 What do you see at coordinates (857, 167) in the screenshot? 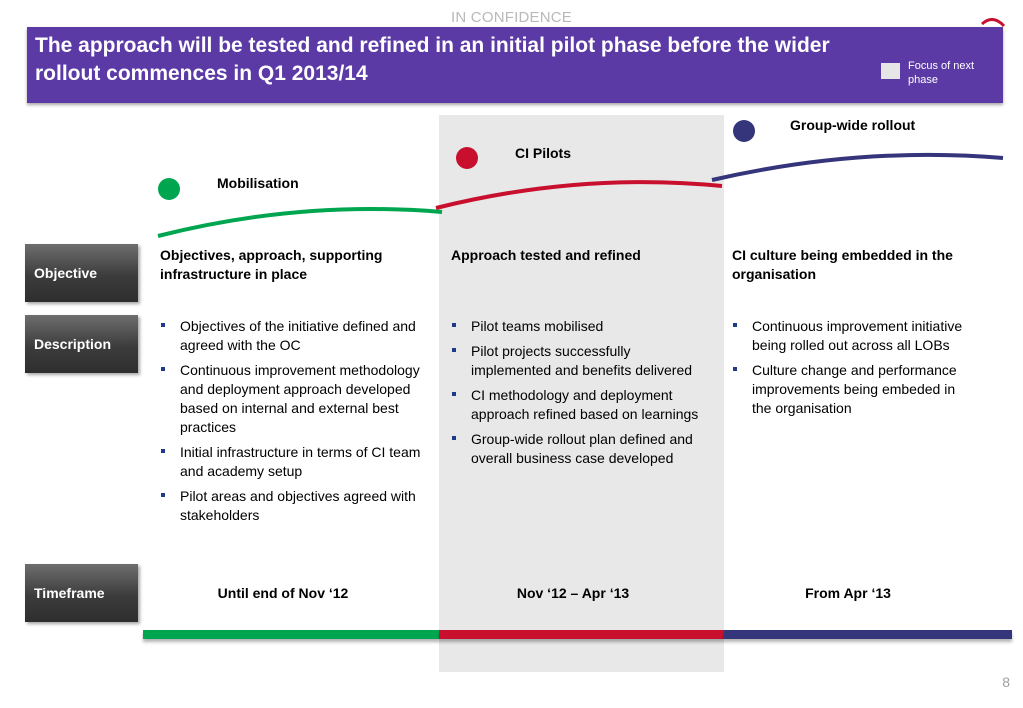
I see `rollout-curve` at bounding box center [857, 167].